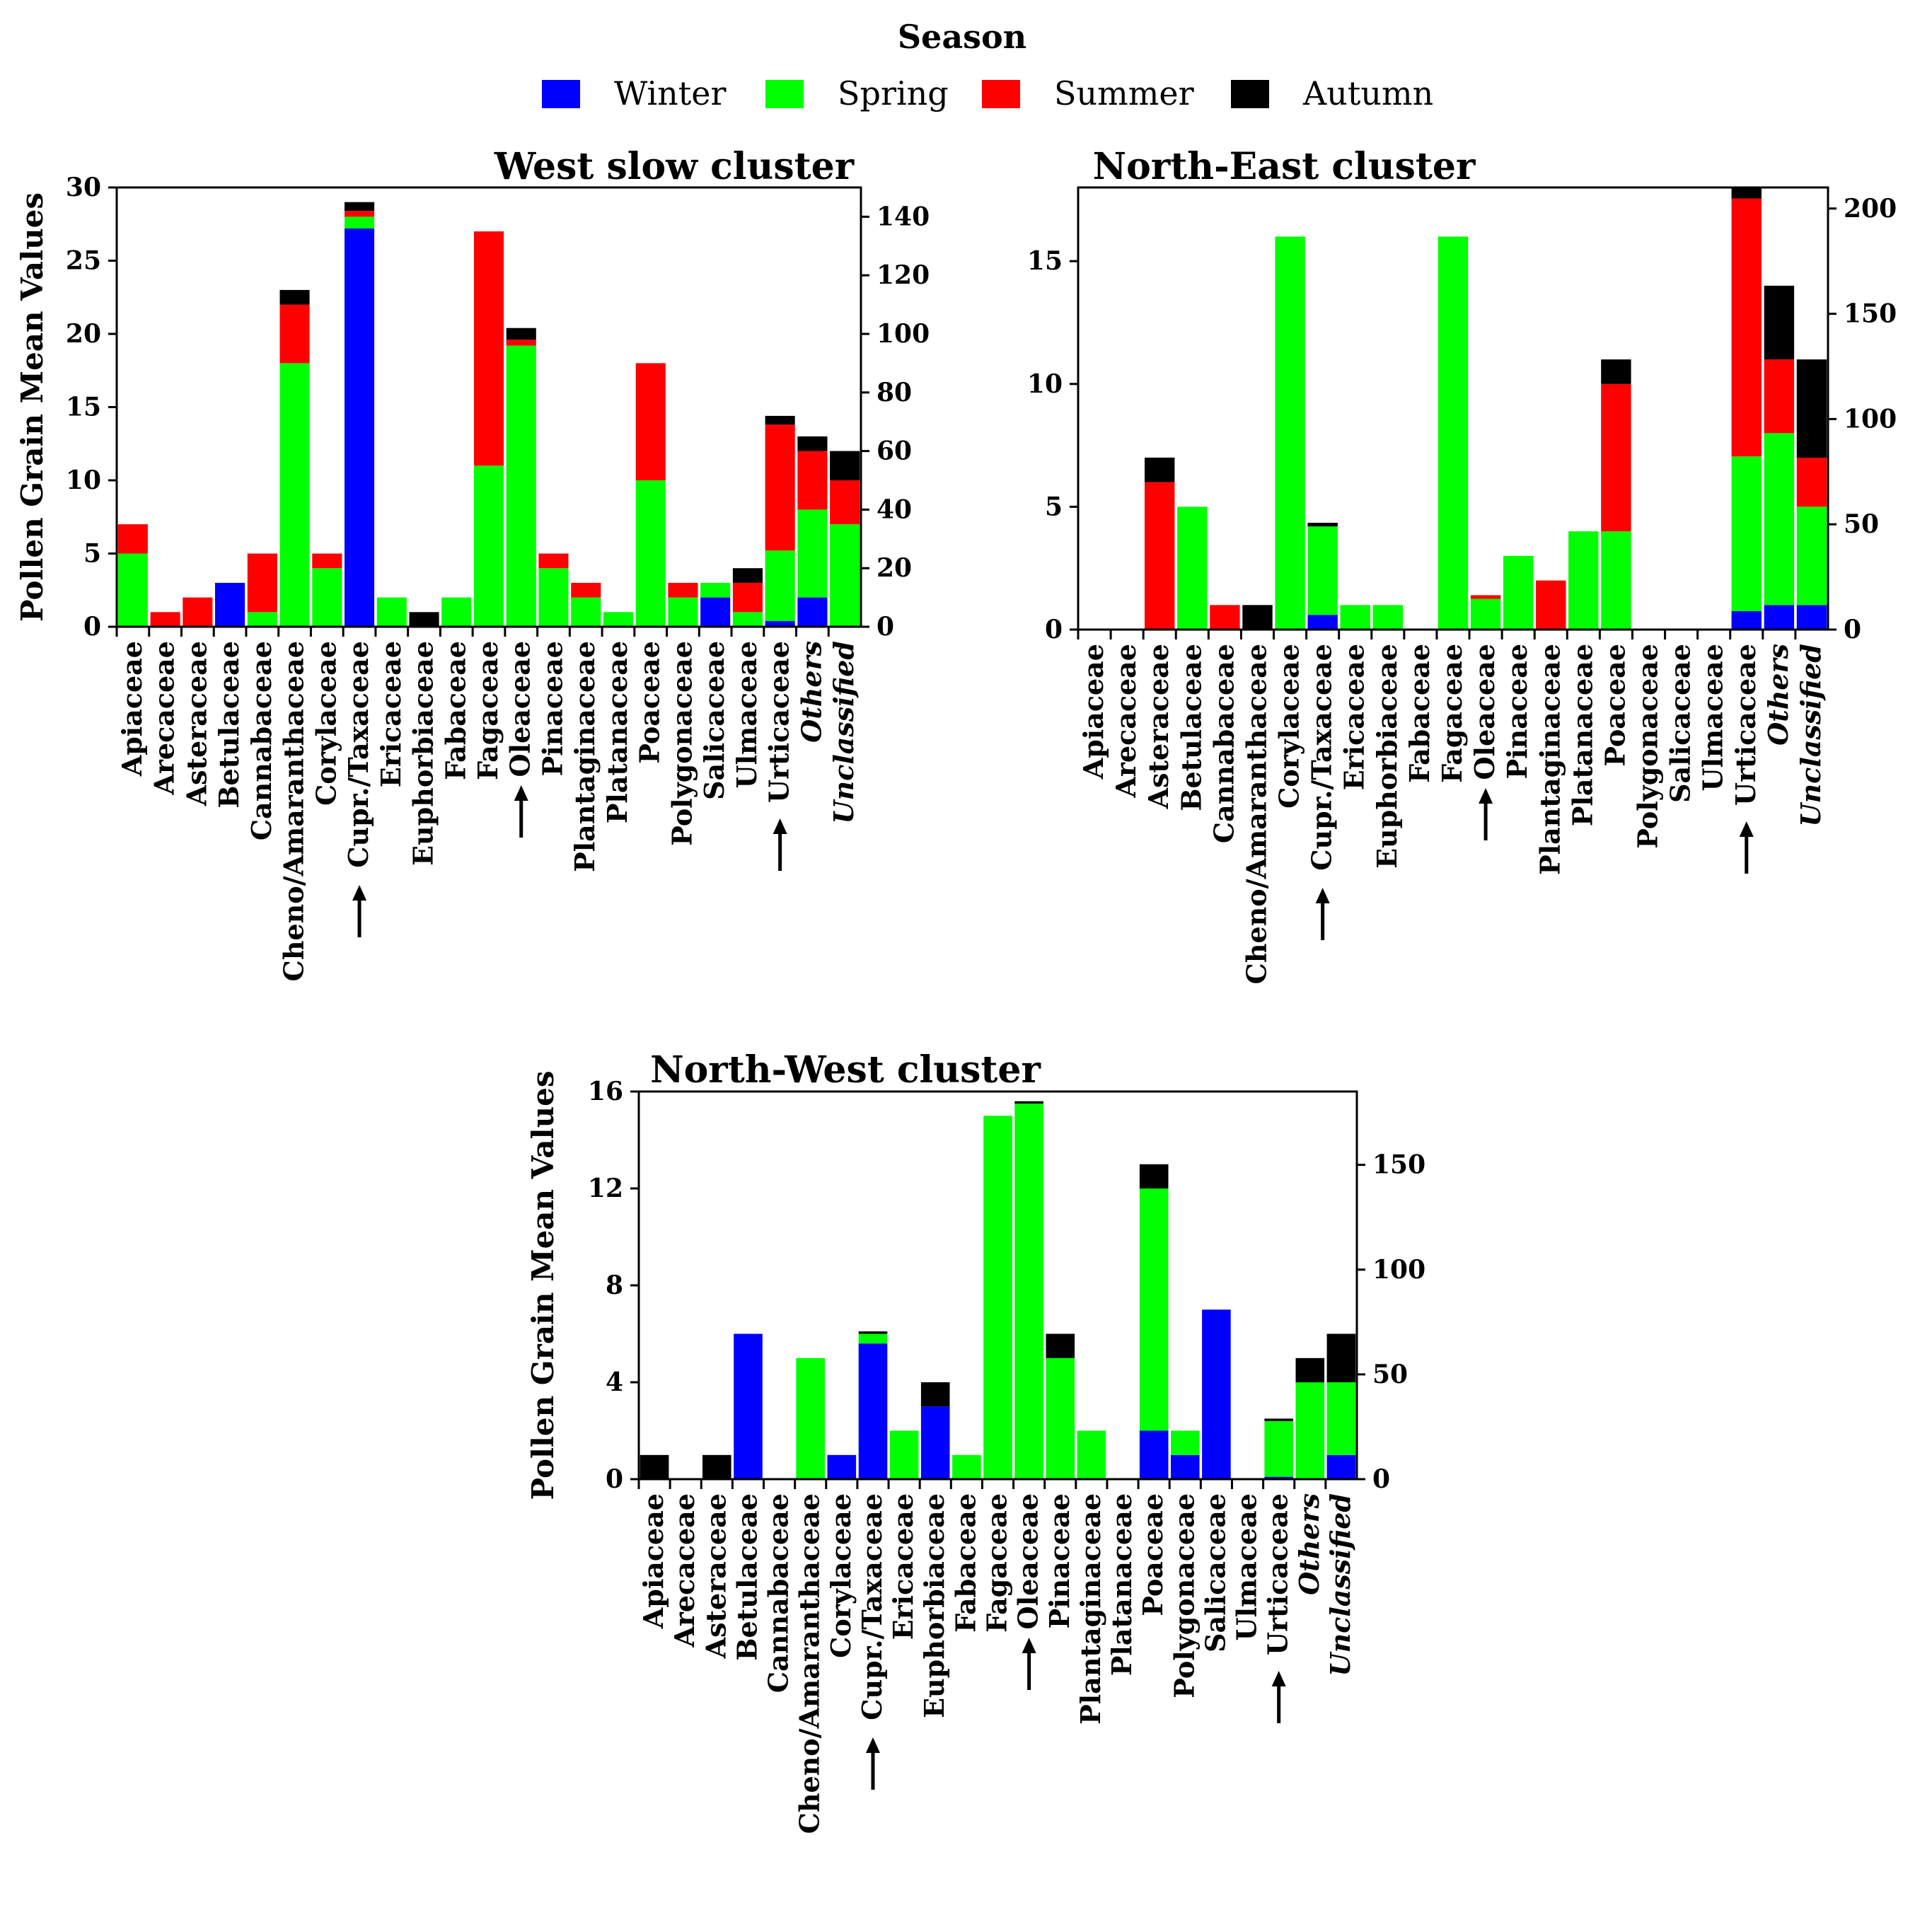  What do you see at coordinates (1225, 618) in the screenshot?
I see `bar-cannabaceae-summer` at bounding box center [1225, 618].